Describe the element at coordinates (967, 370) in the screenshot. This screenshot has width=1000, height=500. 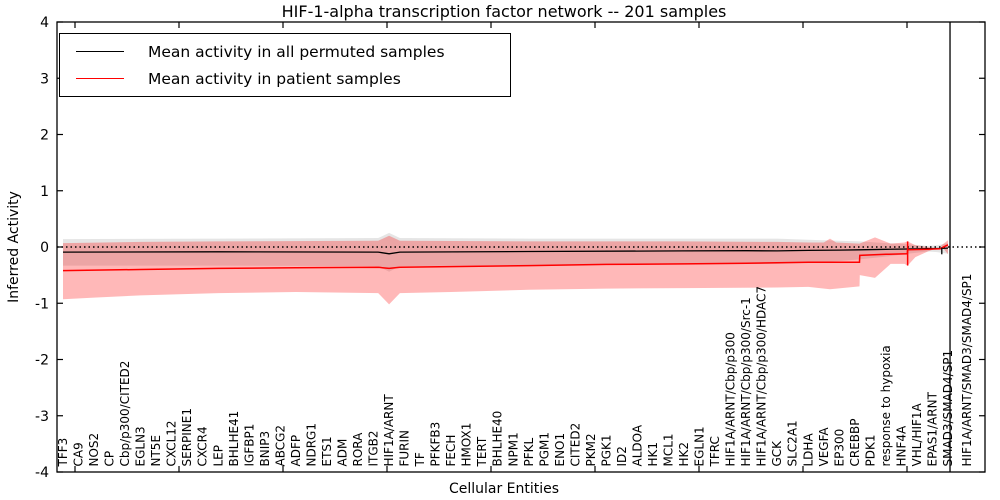
I see `x-tick-label-outside: HIF1A/ARNT/SMAD3/SMAD4/SP1` at that location.